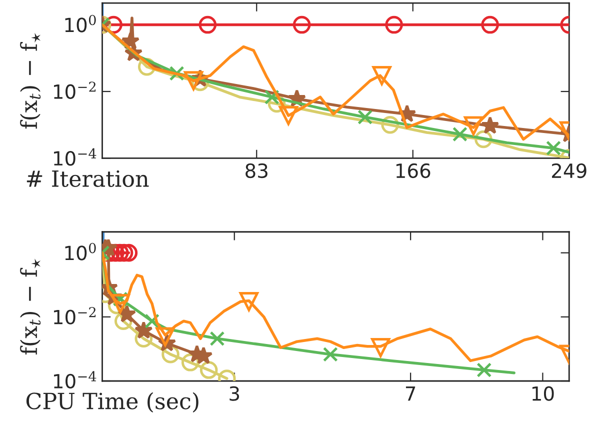  I want to click on x-tick-label: 83, so click(257, 170).